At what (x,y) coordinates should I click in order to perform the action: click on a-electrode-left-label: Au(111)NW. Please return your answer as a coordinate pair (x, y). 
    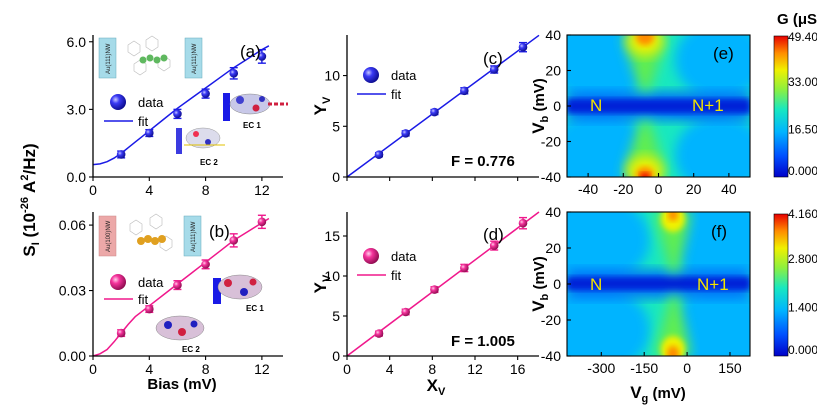
    Looking at the image, I should click on (109, 58).